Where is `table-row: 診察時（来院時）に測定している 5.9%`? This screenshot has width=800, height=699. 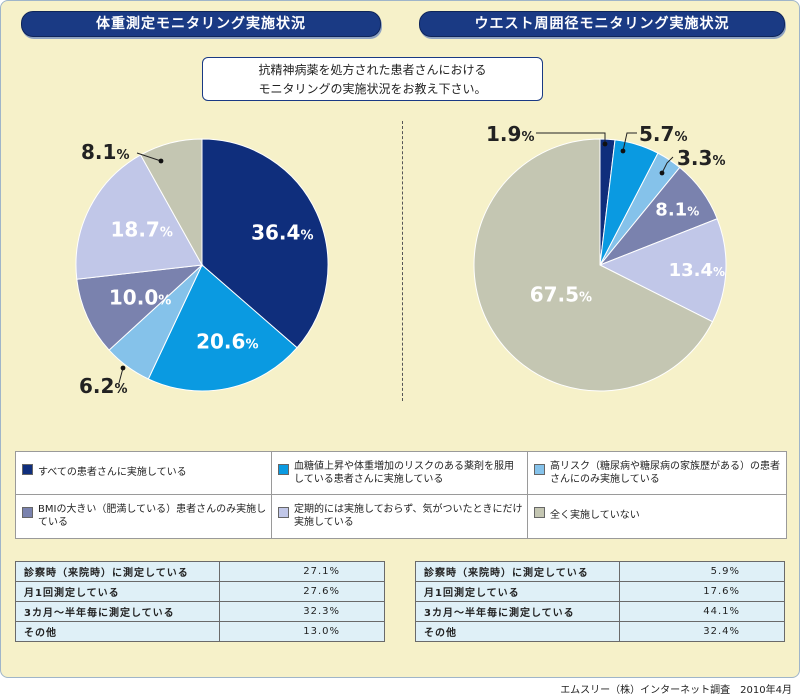 table-row: 診察時（来院時）に測定している 5.9% is located at coordinates (600, 571).